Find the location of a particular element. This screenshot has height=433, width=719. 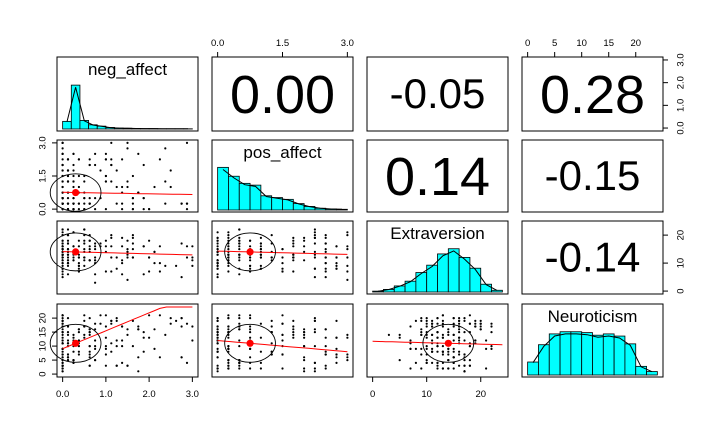

panel-2-3: -0.14 is located at coordinates (592, 257).